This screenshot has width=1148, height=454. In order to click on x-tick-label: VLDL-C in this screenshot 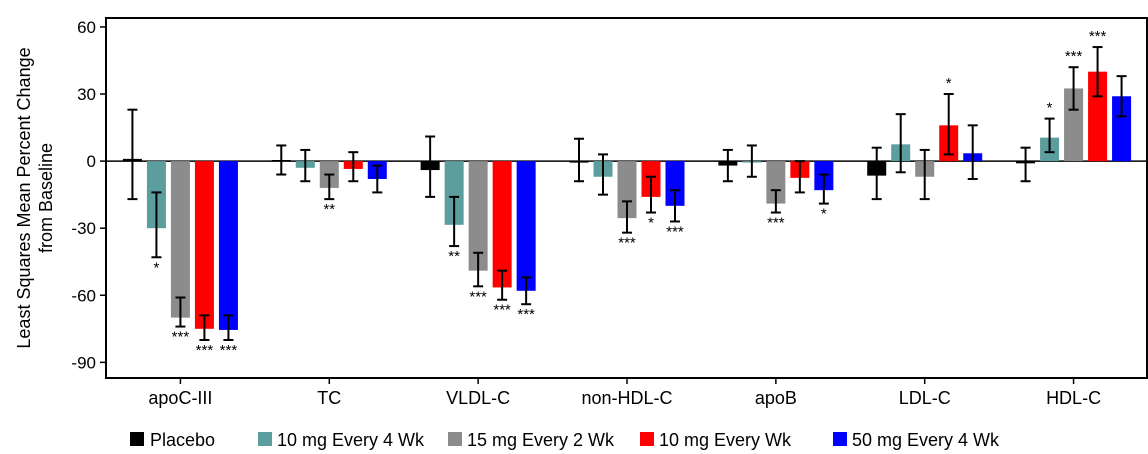, I will do `click(478, 398)`.